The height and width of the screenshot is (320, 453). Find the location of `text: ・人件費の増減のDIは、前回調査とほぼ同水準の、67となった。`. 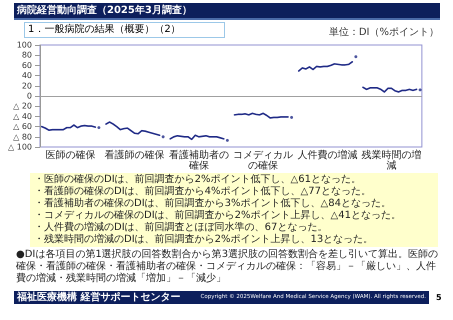

text: ・人件費の増減のDIは、前回調査とほぼ同水準の、67となった。 is located at coordinates (181, 228).